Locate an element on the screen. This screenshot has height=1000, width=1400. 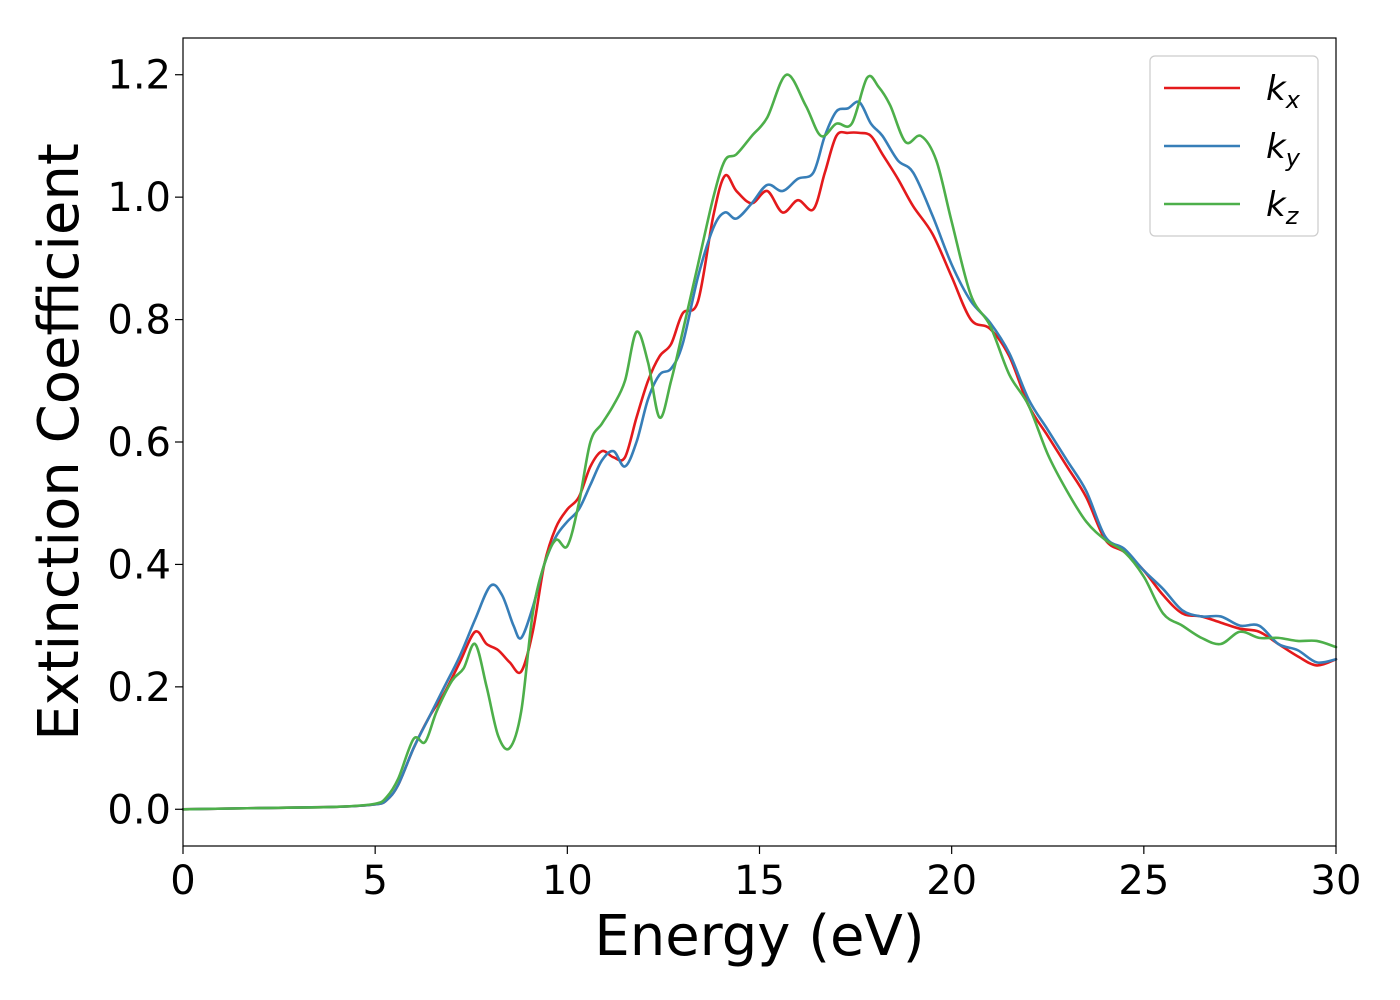
legend-label-y: ky is located at coordinates (1283, 149).